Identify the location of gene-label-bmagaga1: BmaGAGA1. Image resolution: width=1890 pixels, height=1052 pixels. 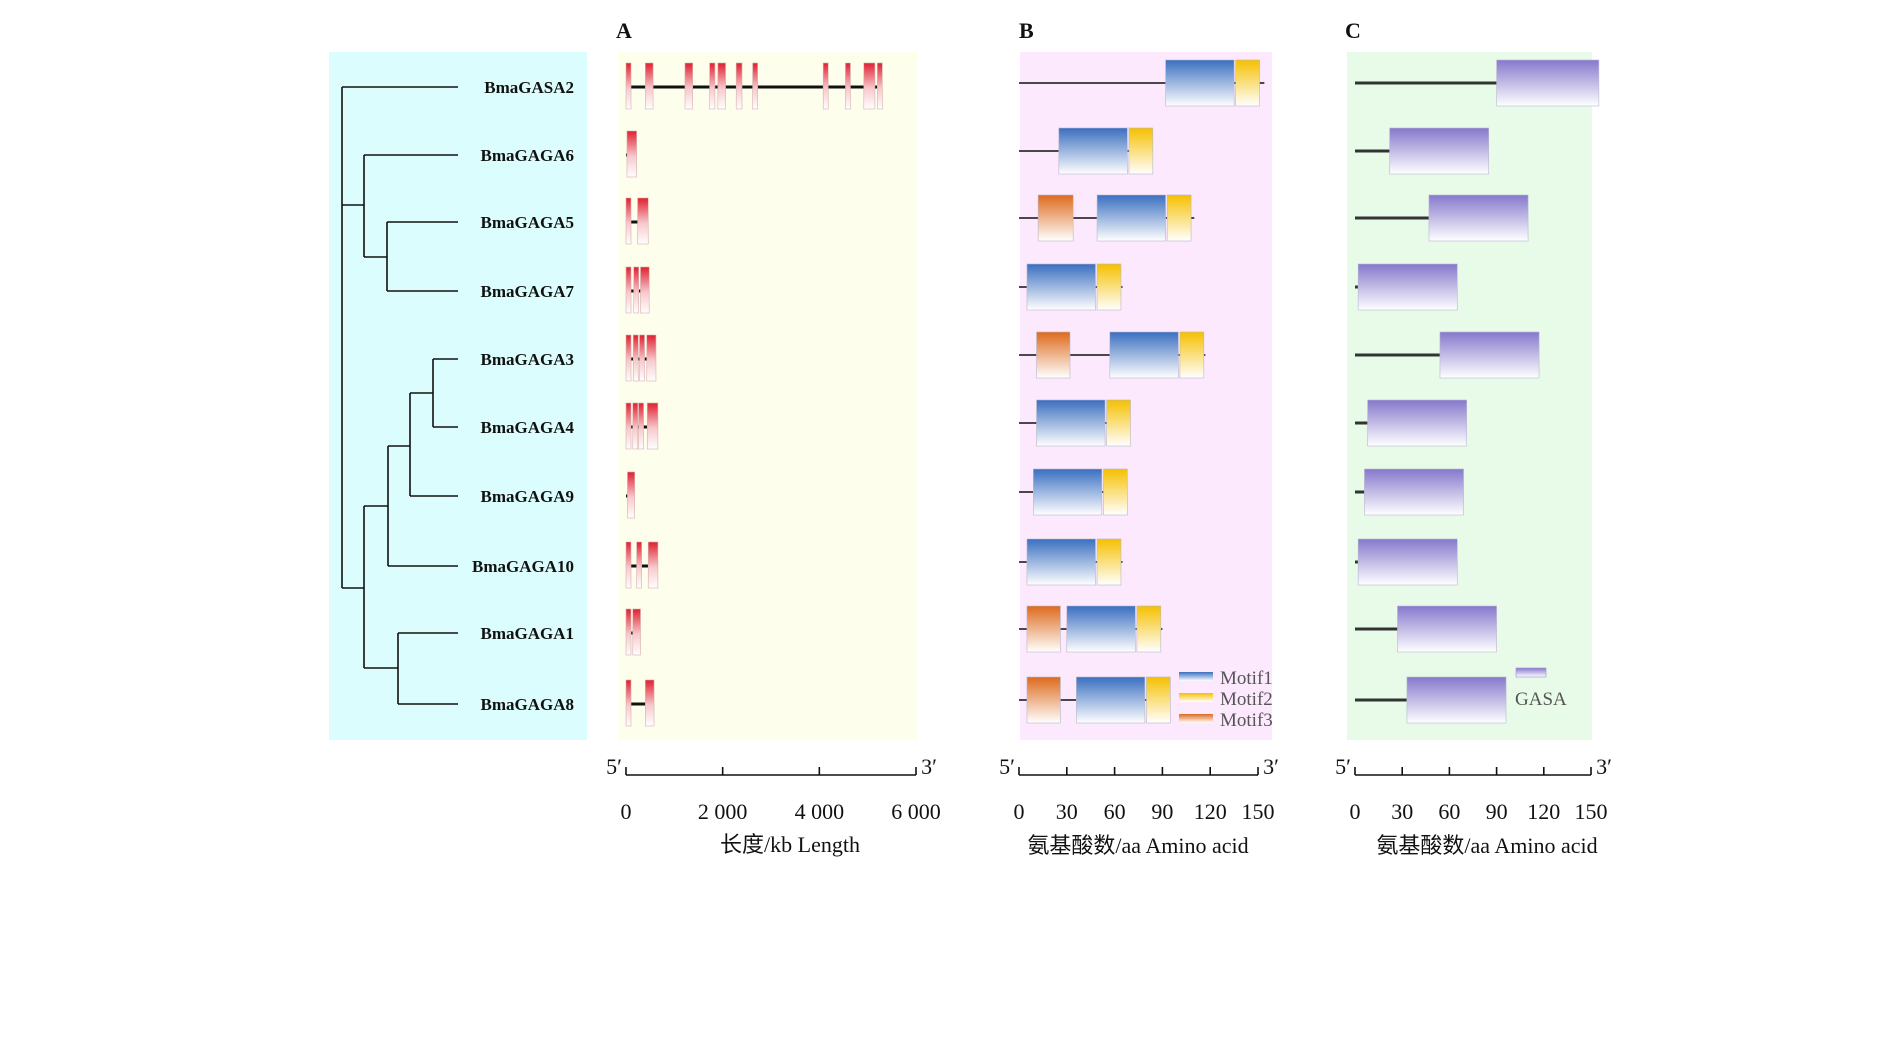
(528, 633).